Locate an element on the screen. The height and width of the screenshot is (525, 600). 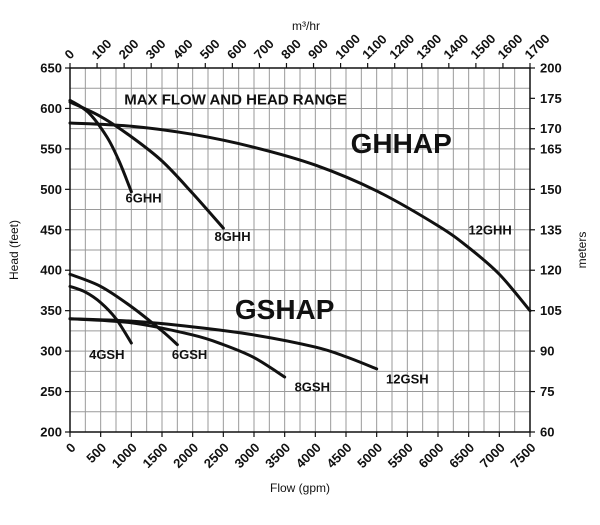
y2-tick-label: 90 is located at coordinates (547, 351).